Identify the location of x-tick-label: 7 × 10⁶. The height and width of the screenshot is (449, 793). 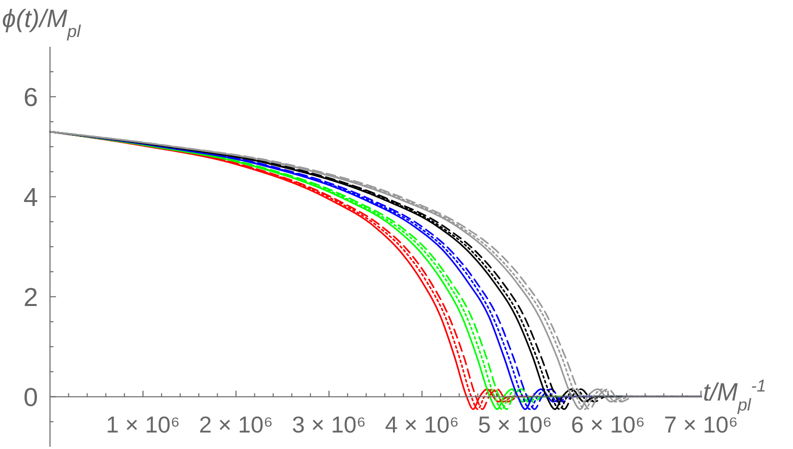
(701, 425).